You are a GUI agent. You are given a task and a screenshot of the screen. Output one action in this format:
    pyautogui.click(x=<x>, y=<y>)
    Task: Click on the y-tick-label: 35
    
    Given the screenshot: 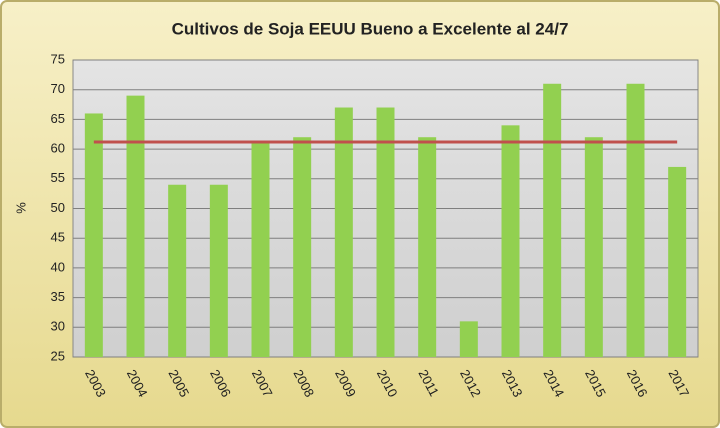 What is the action you would take?
    pyautogui.click(x=58, y=296)
    